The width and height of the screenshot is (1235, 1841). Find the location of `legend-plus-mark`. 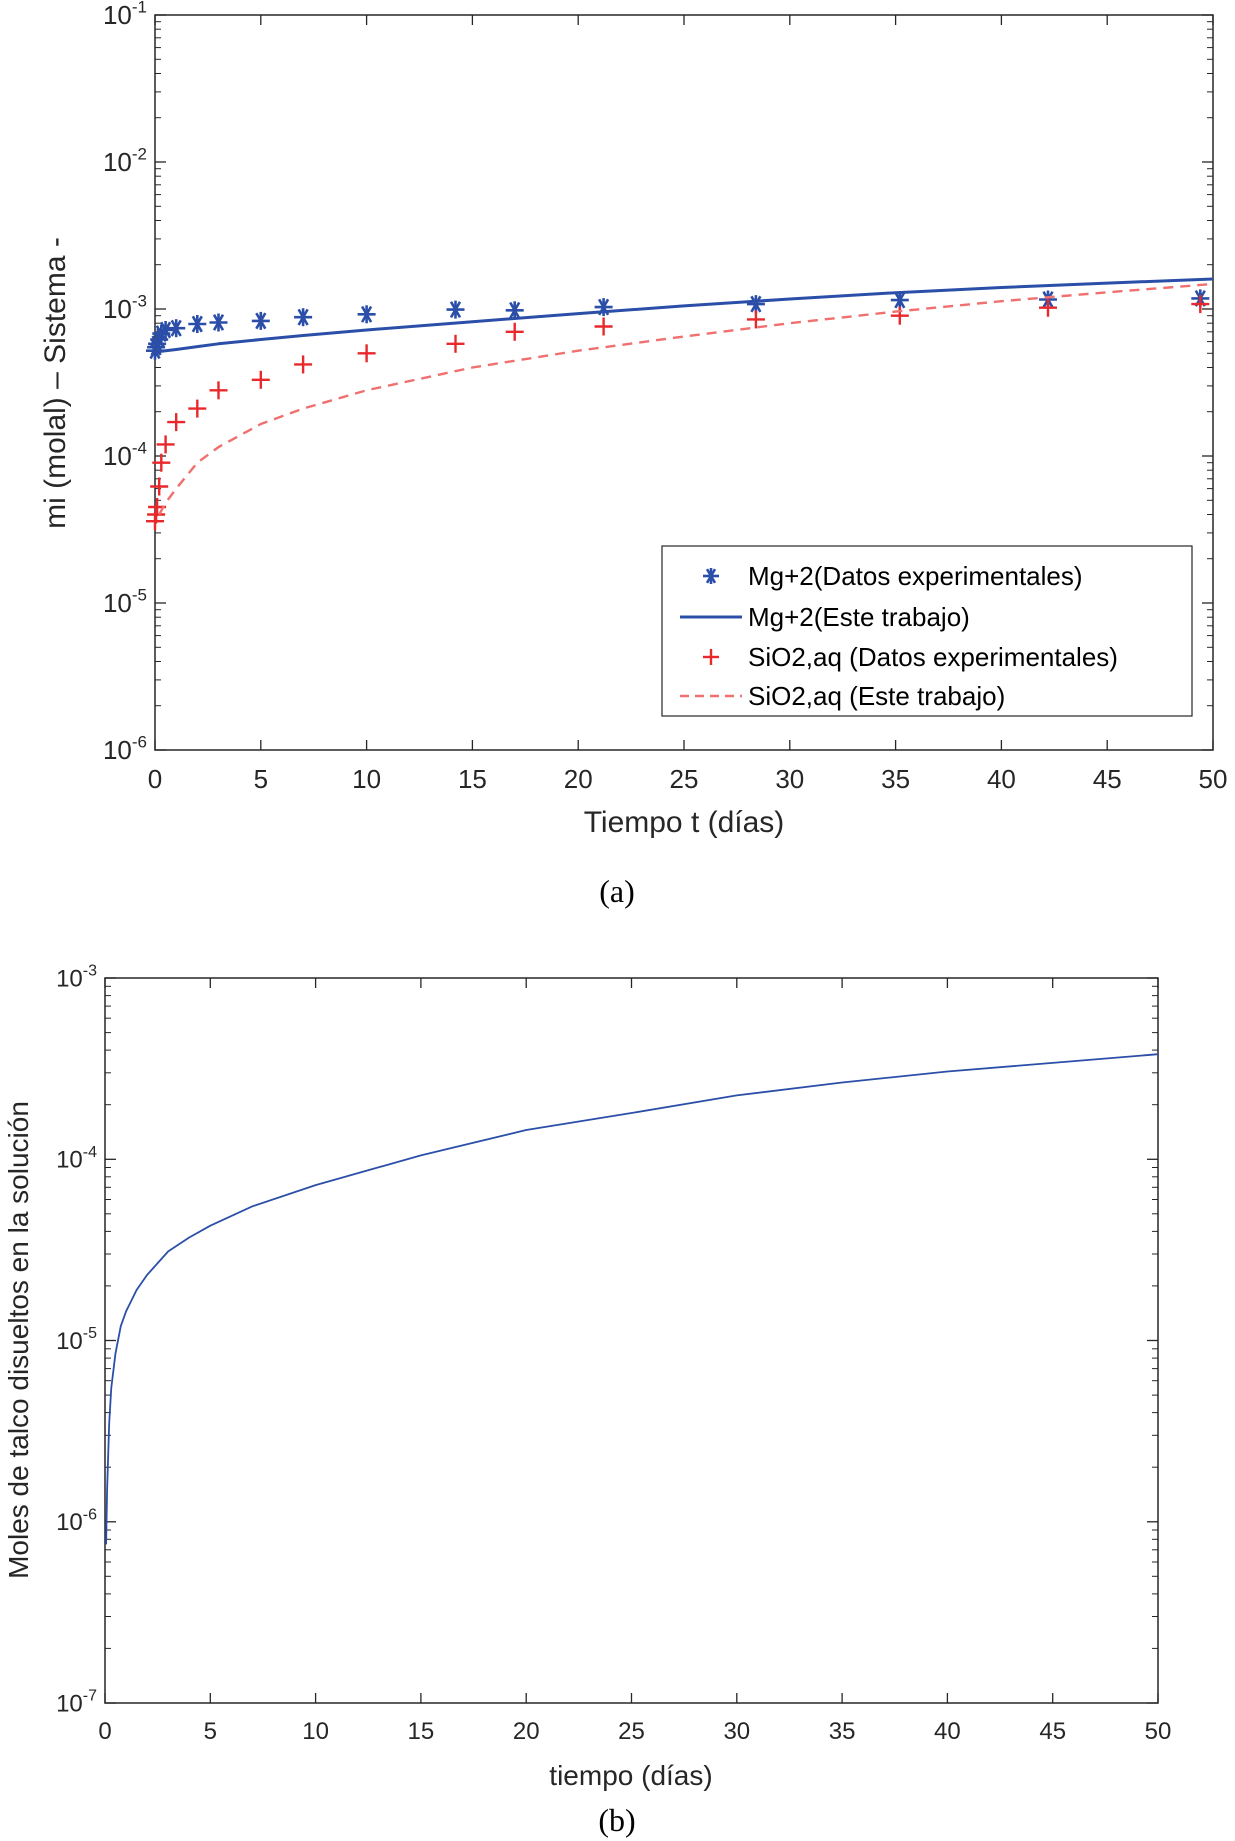

legend-plus-mark is located at coordinates (711, 657).